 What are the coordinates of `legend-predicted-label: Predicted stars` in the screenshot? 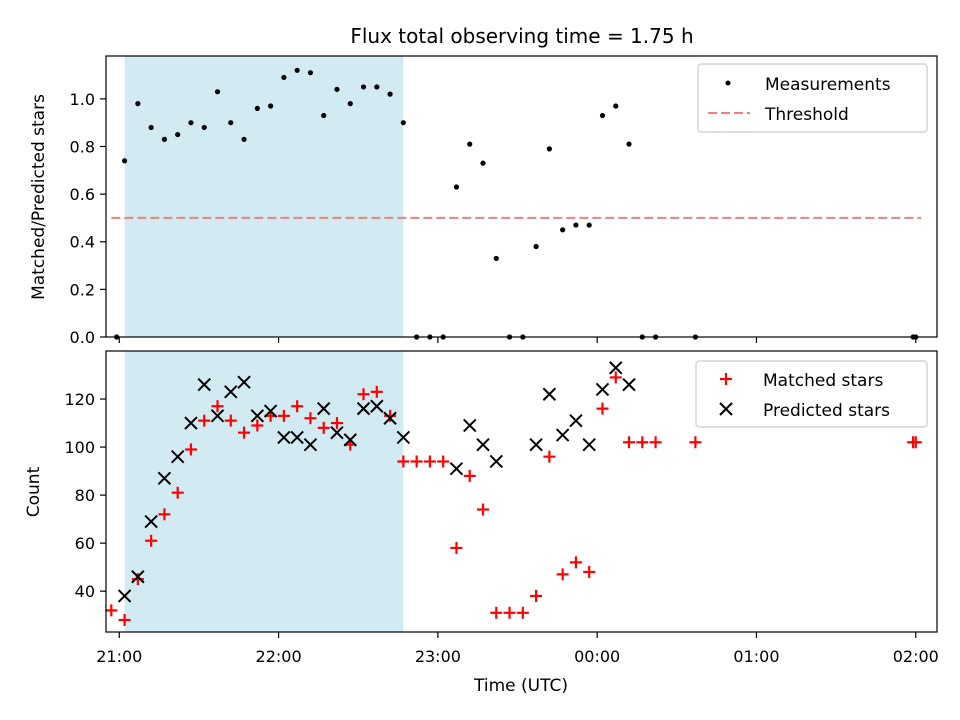 It's located at (826, 411).